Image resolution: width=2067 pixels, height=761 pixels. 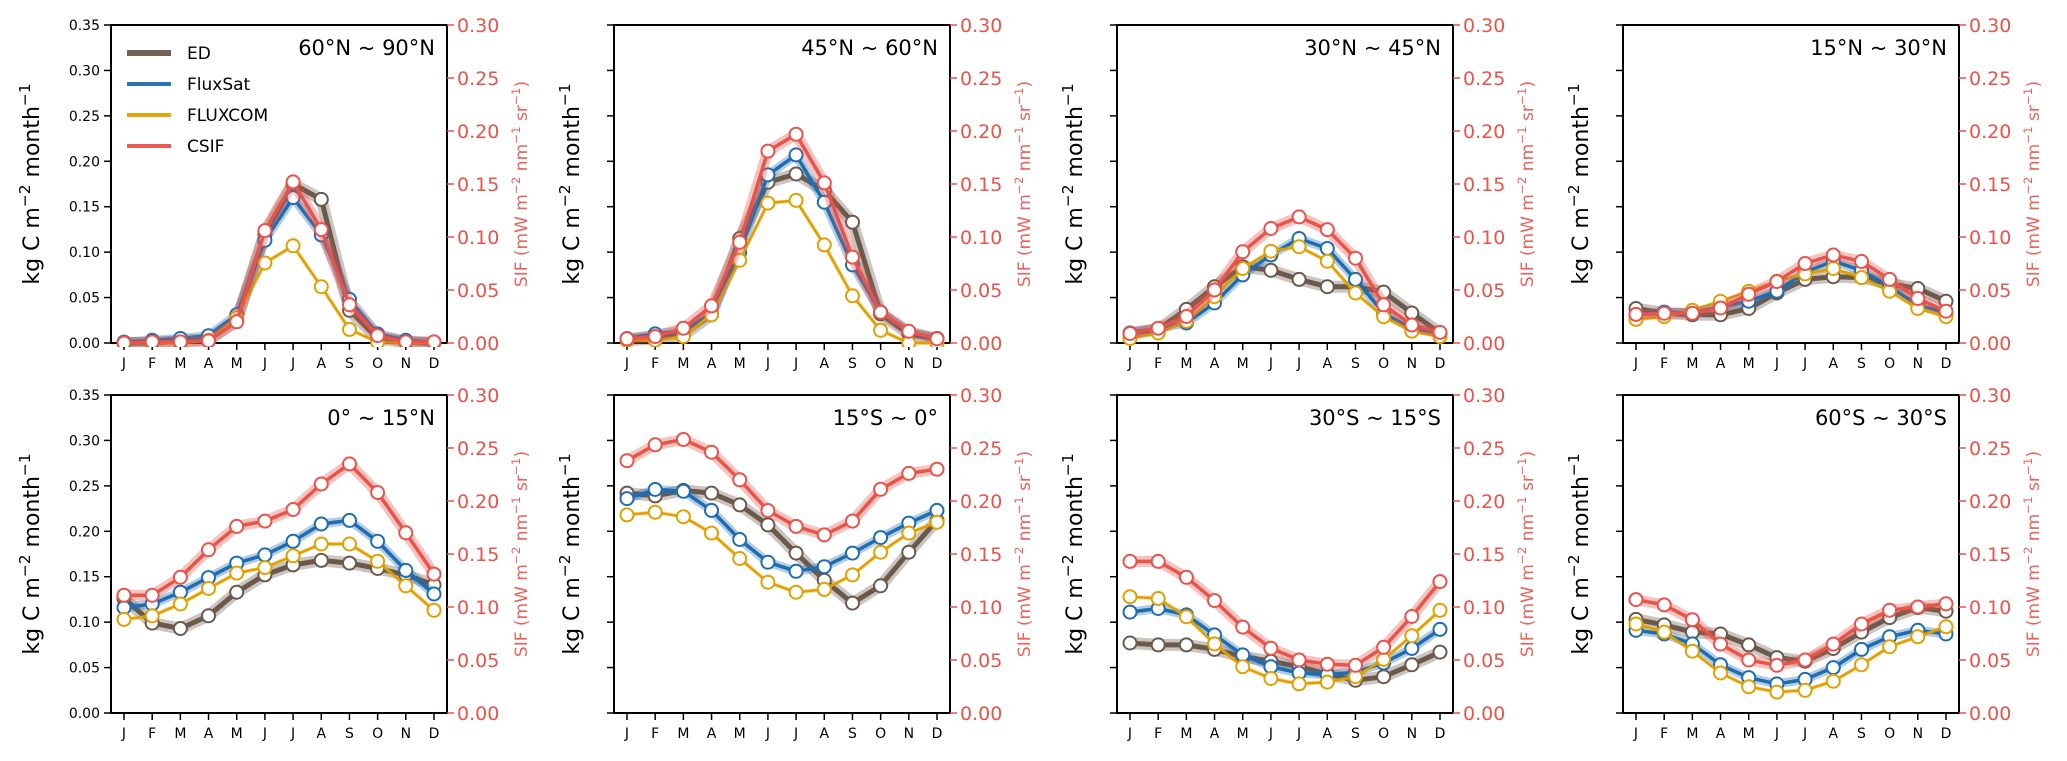 What do you see at coordinates (381, 418) in the screenshot?
I see `panel-title: 0° ~ 15°N` at bounding box center [381, 418].